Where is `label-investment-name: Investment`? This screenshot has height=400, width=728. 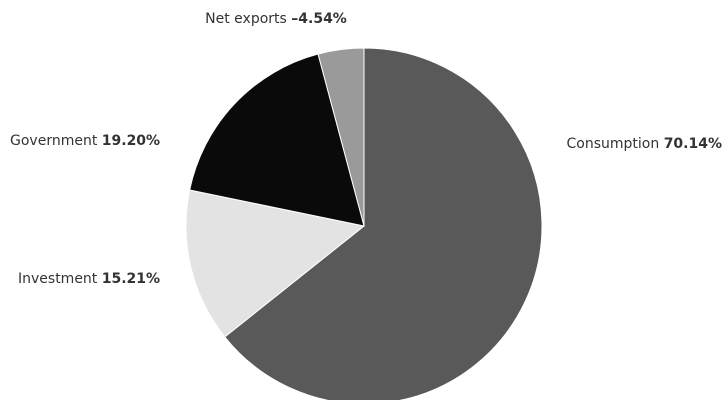 label-investment-name: Investment is located at coordinates (58, 279).